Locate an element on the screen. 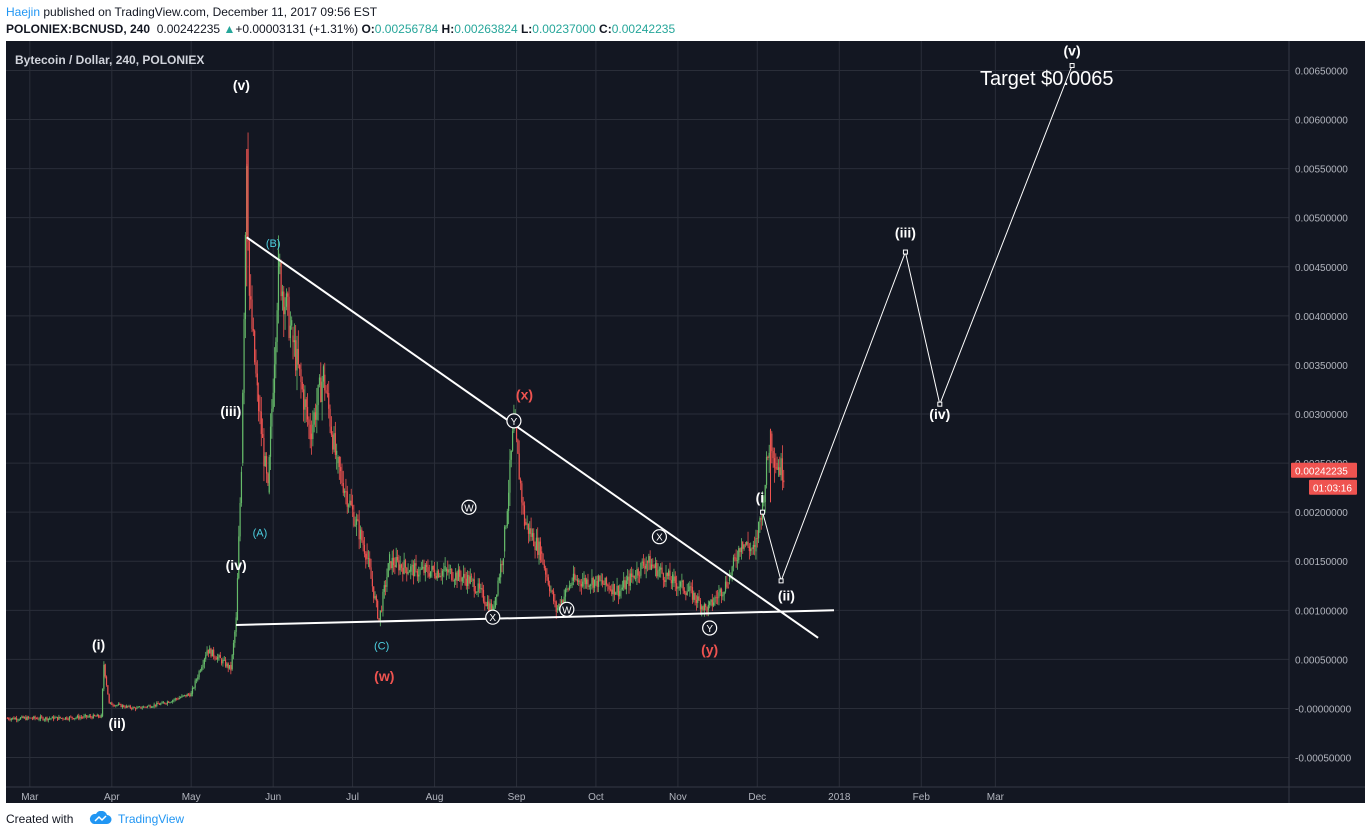 The height and width of the screenshot is (836, 1369). circled-wave-label: X is located at coordinates (659, 537).